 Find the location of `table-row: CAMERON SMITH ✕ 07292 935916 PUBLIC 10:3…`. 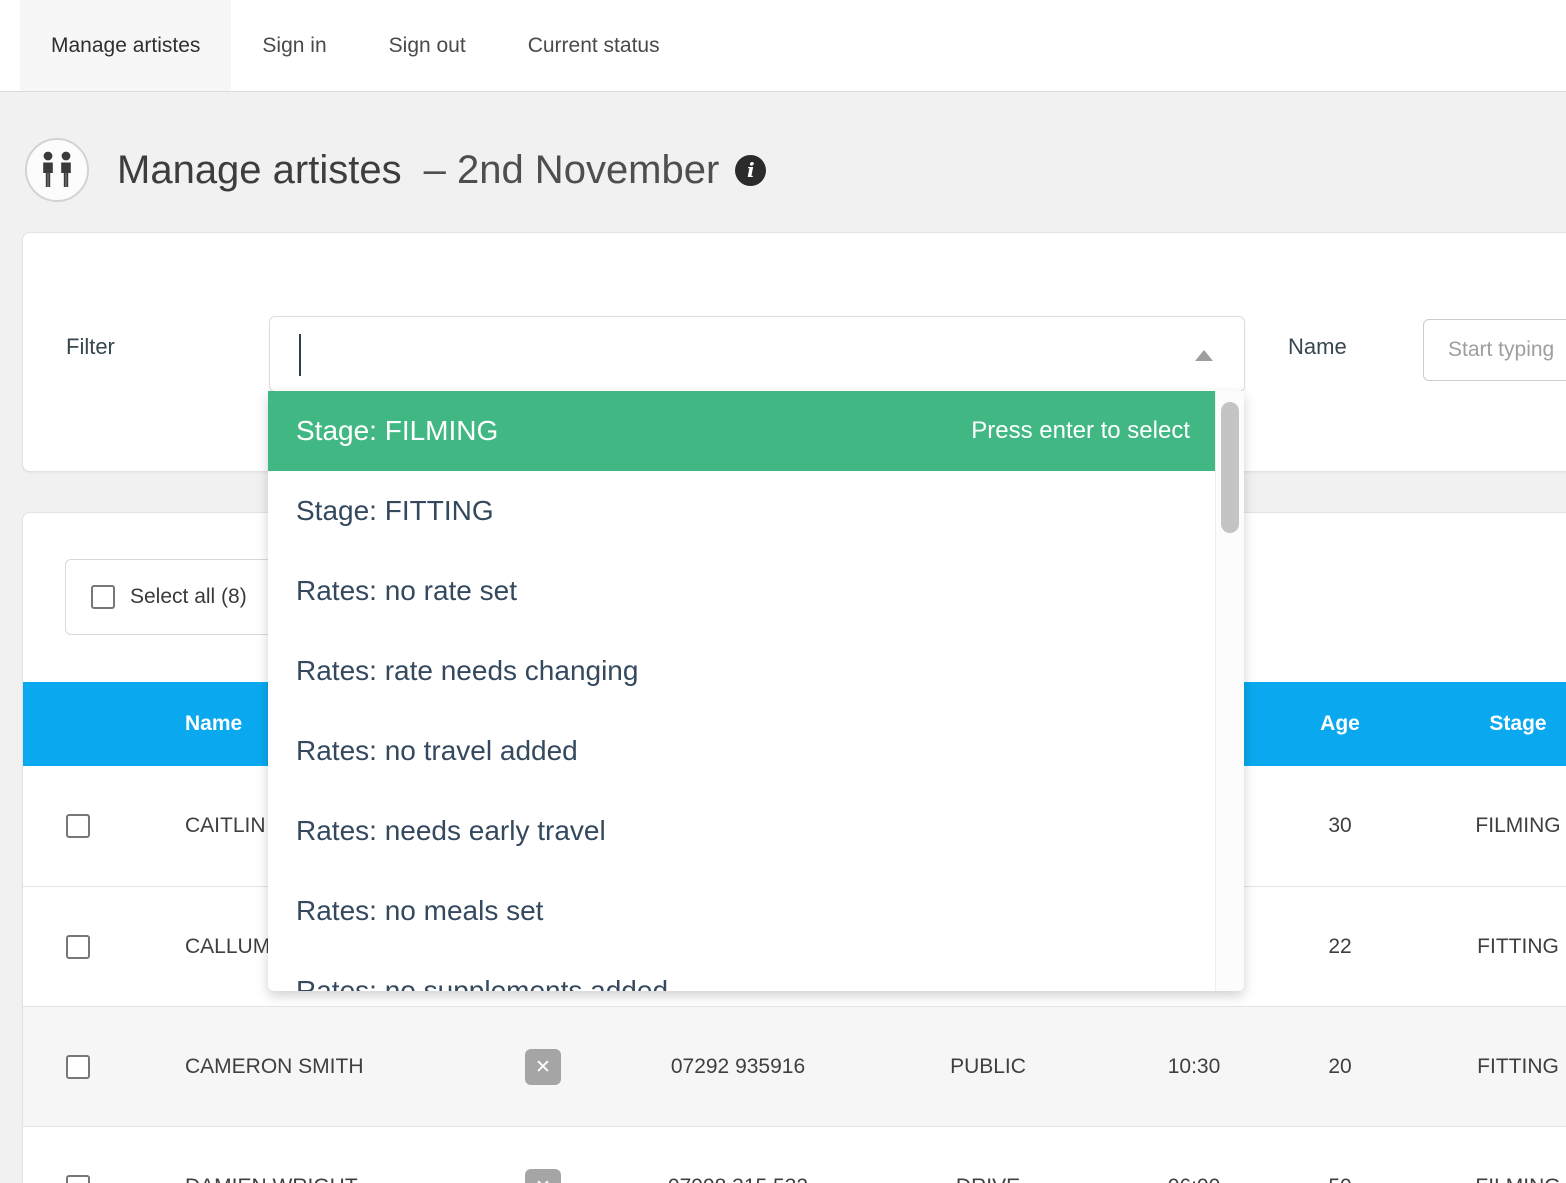

table-row: CAMERON SMITH ✕ 07292 935916 PUBLIC 10:3… is located at coordinates (794, 1066).